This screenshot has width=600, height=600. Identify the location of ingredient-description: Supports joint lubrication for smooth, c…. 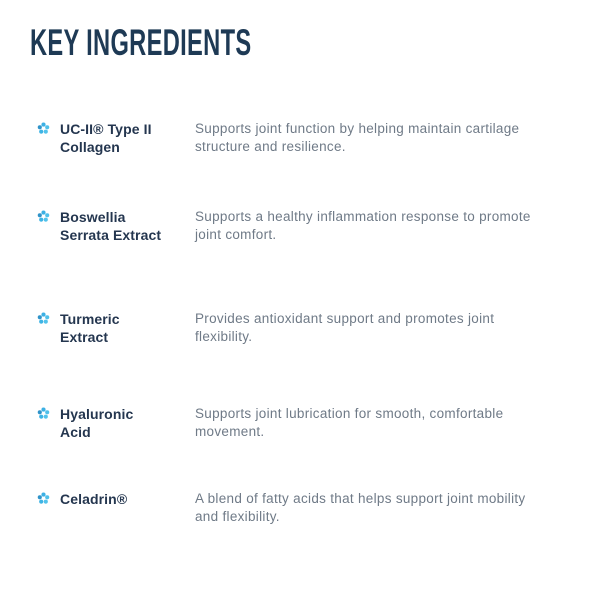
(349, 422).